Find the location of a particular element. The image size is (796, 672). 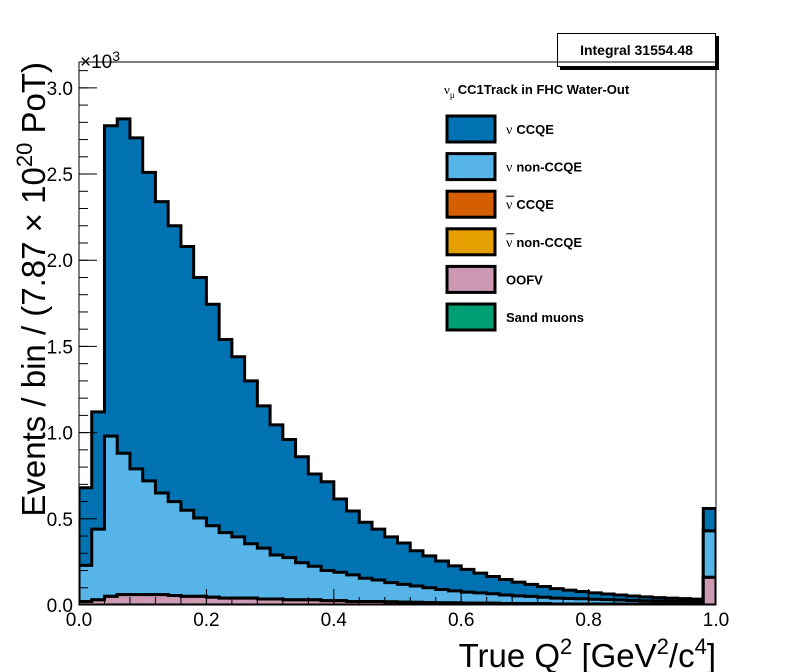

y-axis-label: Events / bin / (7.87 × 1020 PoT) is located at coordinates (32, 289).